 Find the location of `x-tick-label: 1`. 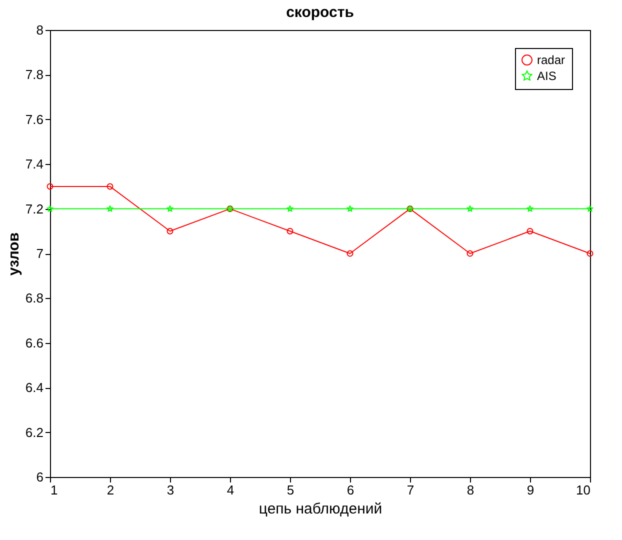

x-tick-label: 1 is located at coordinates (54, 490).